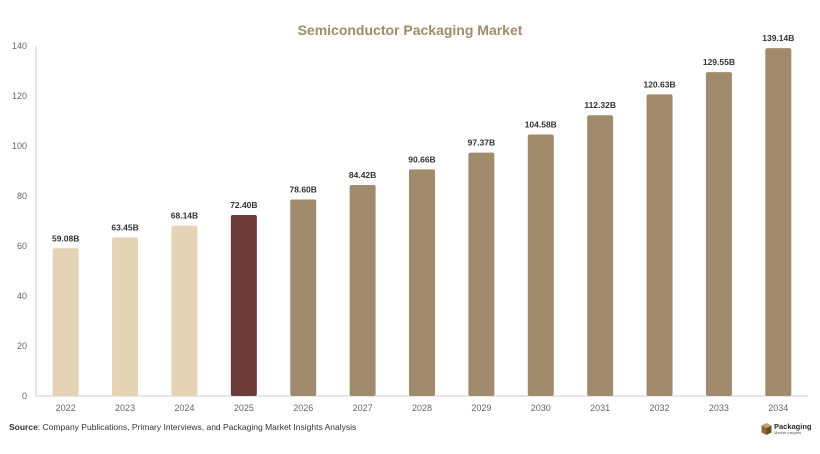  What do you see at coordinates (719, 62) in the screenshot?
I see `data-label-2033: 129.55B` at bounding box center [719, 62].